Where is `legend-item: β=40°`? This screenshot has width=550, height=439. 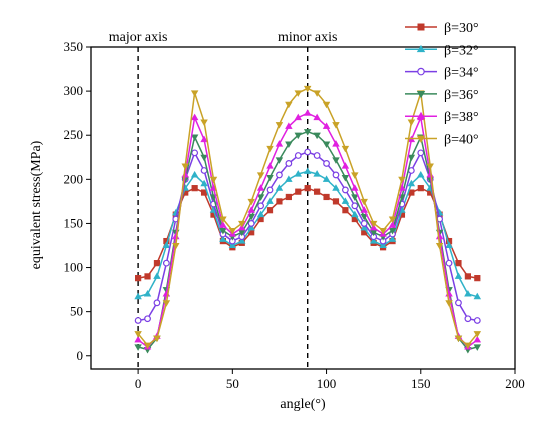 legend-item: β=40° is located at coordinates (442, 140).